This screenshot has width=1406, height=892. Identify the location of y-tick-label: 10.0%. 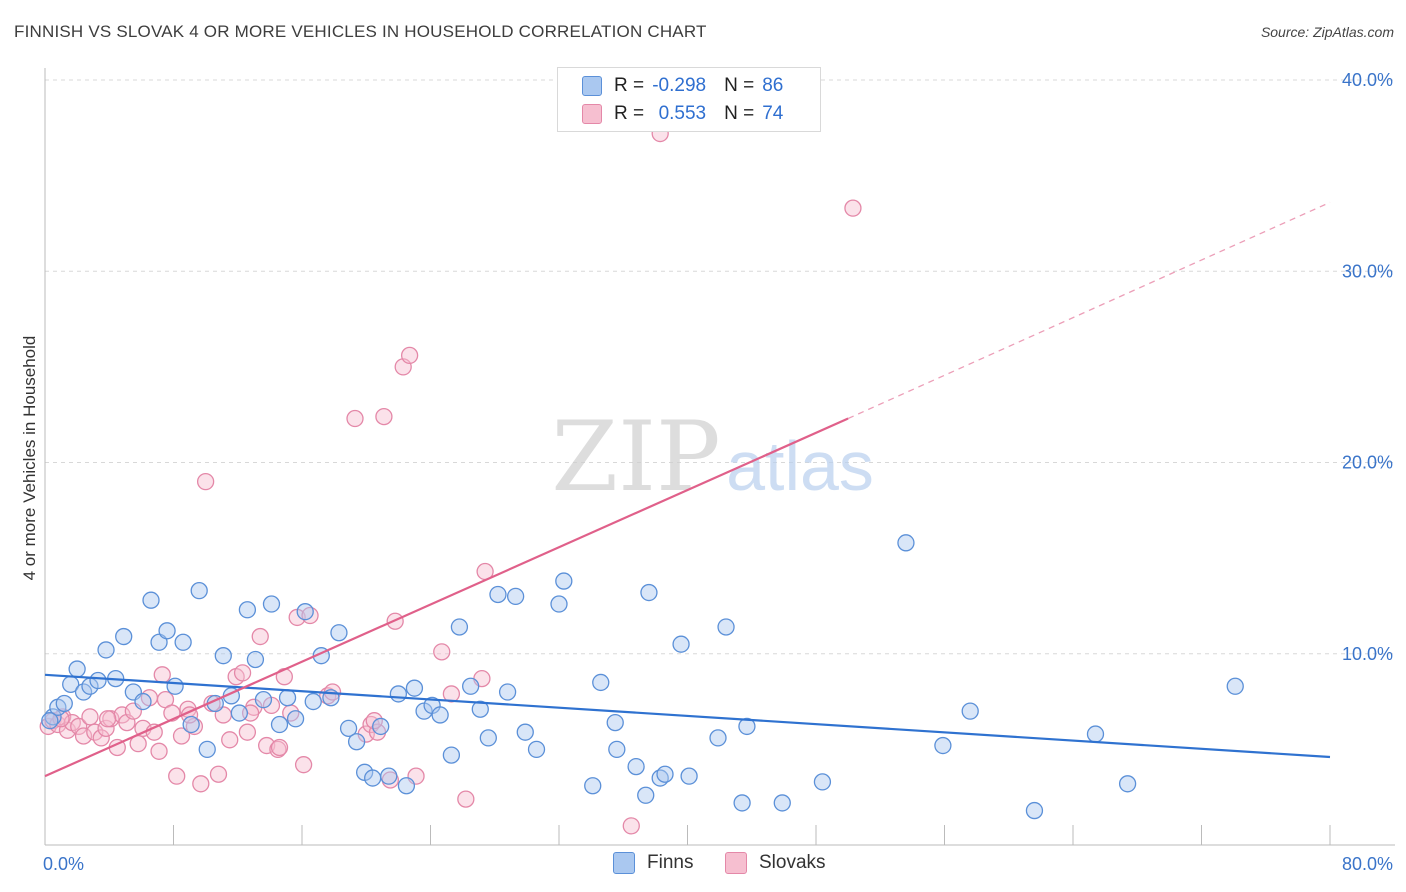
(1367, 654).